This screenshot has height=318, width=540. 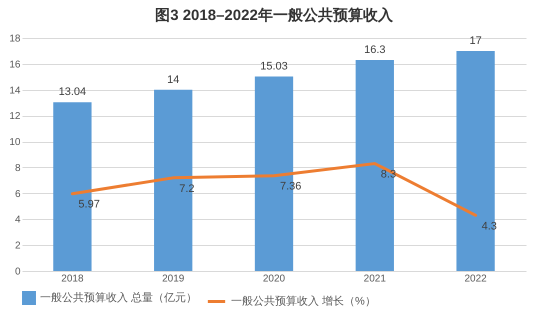 What do you see at coordinates (274, 279) in the screenshot?
I see `x-tick-label: 2020` at bounding box center [274, 279].